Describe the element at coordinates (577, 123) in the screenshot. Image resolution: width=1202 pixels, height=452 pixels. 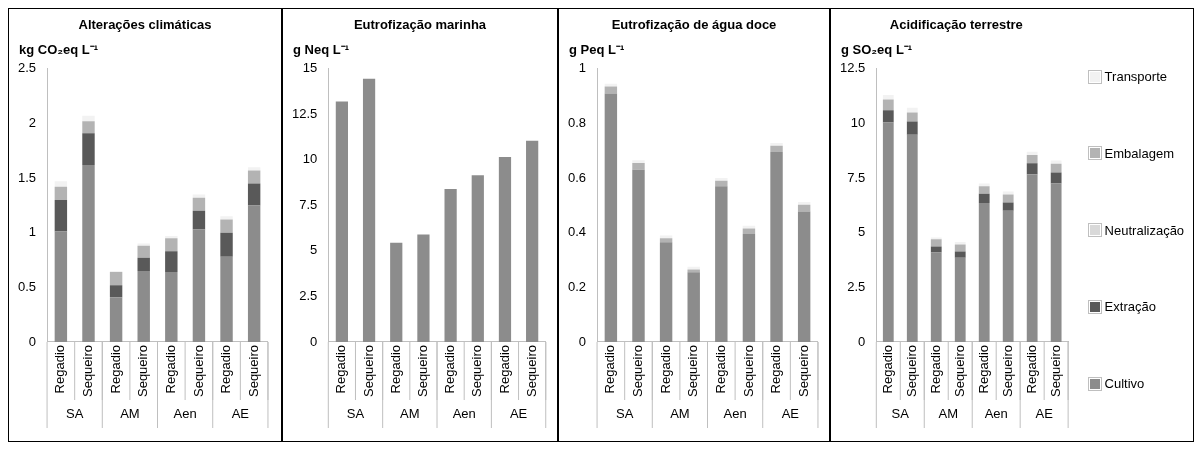
I see `y-tick-label: 0.8` at that location.